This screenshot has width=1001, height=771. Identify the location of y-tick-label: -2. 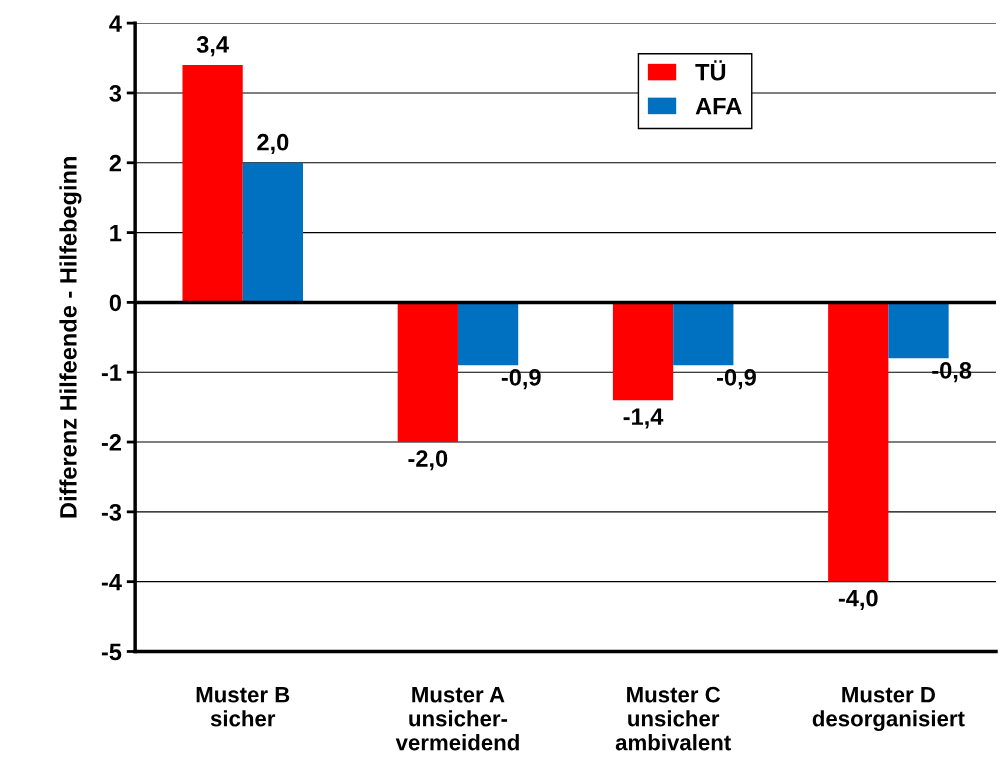
(111, 442).